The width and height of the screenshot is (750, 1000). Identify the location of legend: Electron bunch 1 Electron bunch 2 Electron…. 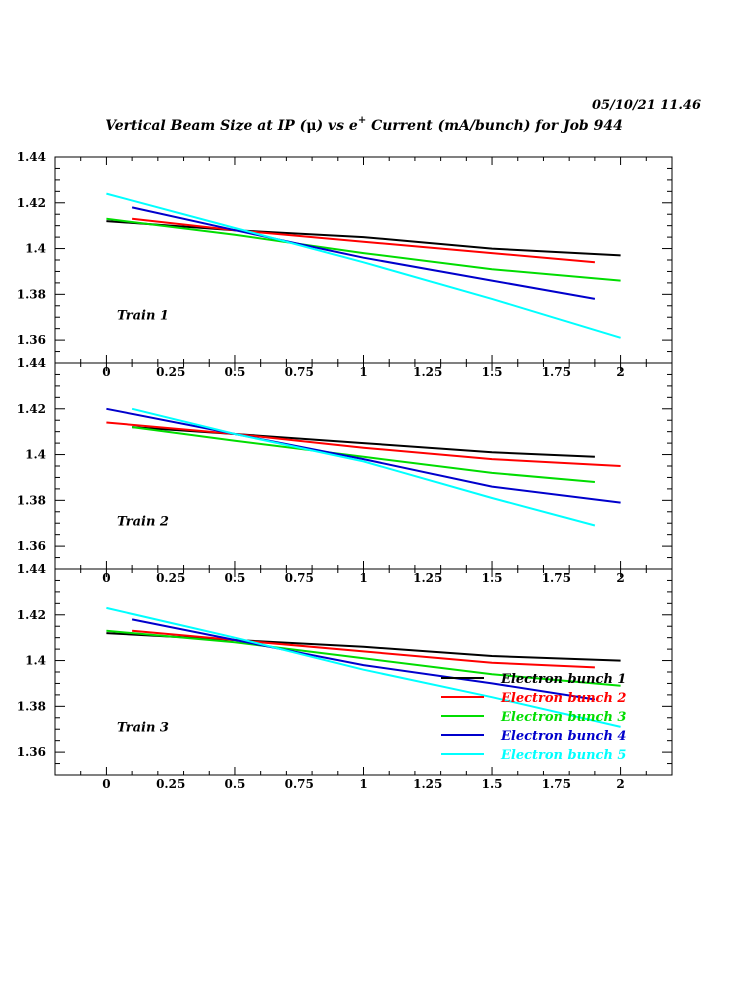
(533, 717).